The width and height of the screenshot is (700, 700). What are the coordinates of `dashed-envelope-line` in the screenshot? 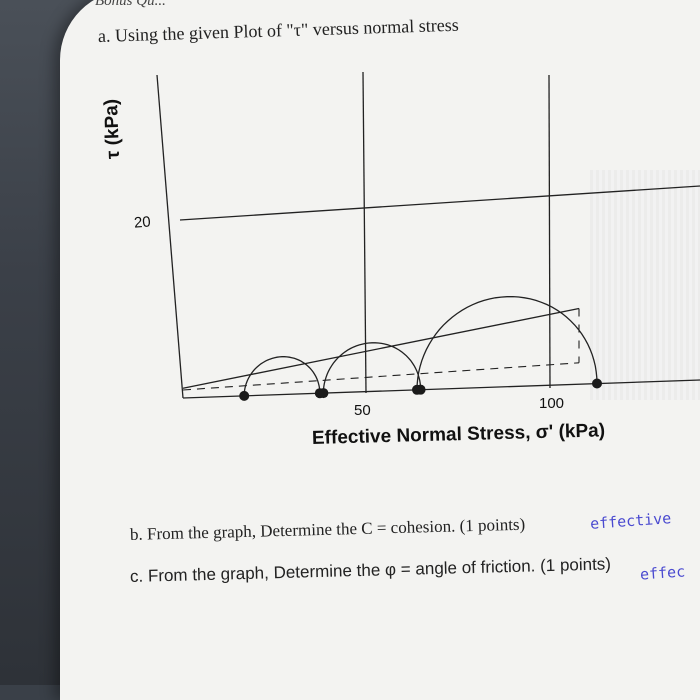 It's located at (381, 376).